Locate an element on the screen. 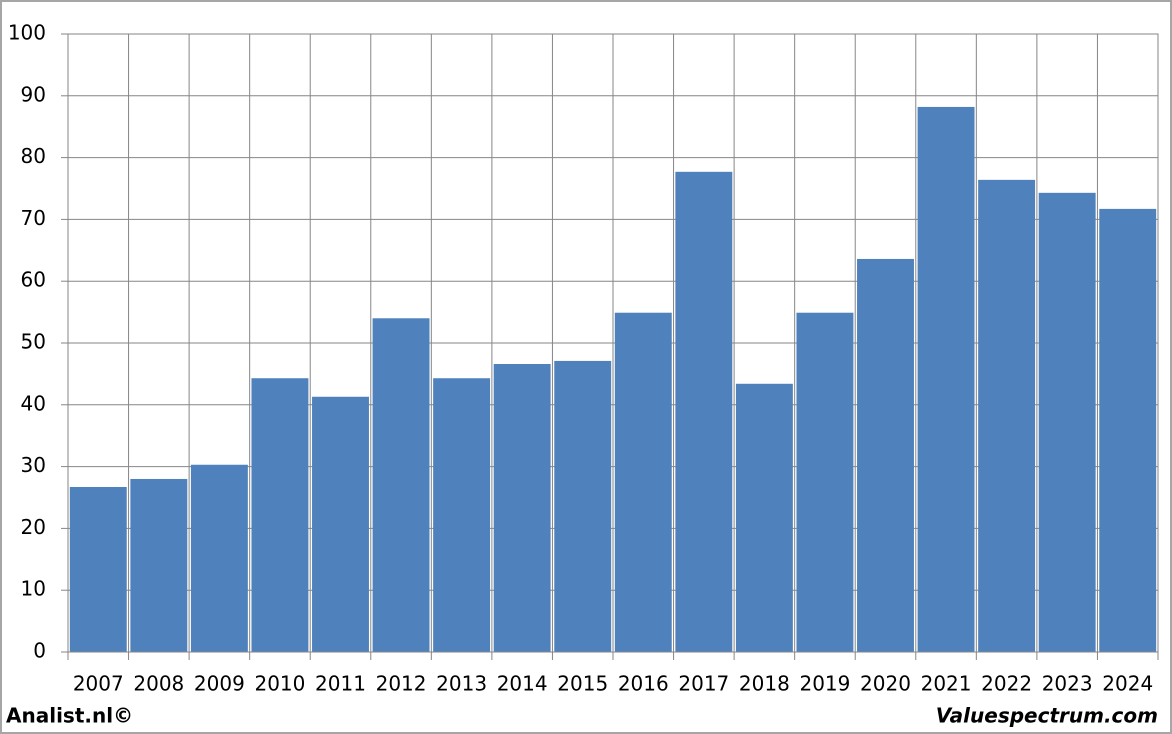  footer-right: Valuespectrum.com is located at coordinates (1047, 716).